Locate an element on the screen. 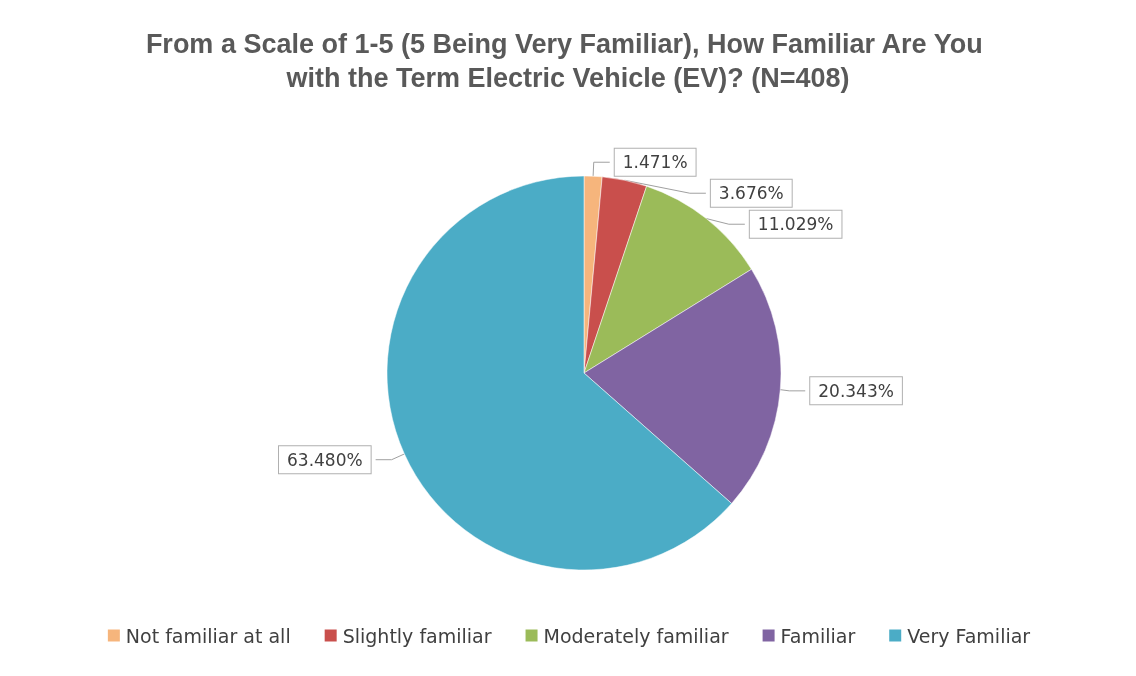  data-label: 1.471% is located at coordinates (655, 162).